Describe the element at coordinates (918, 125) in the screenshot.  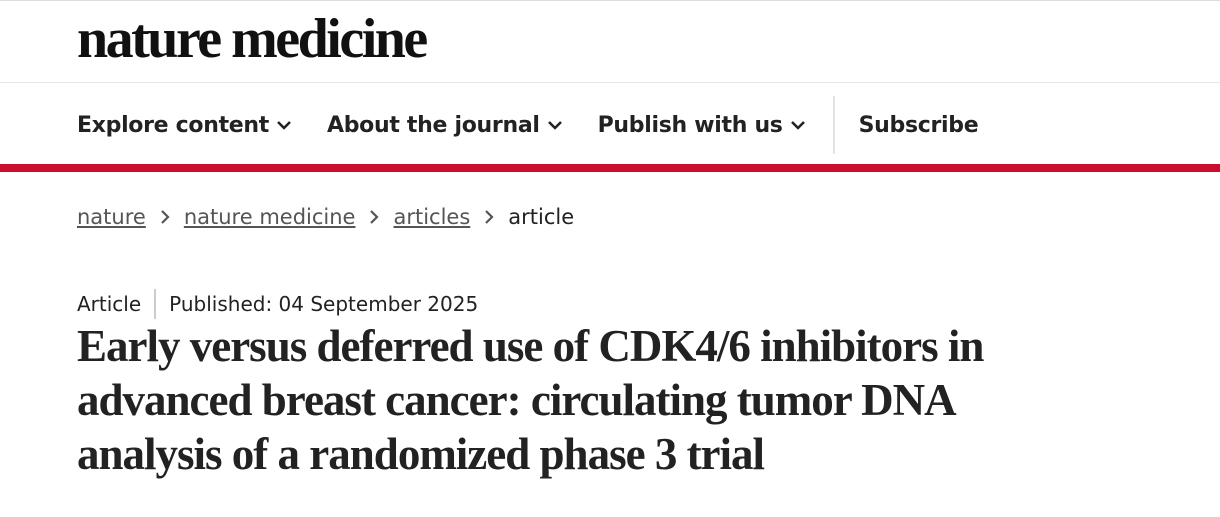
I see `subscribe: Subscribe` at that location.